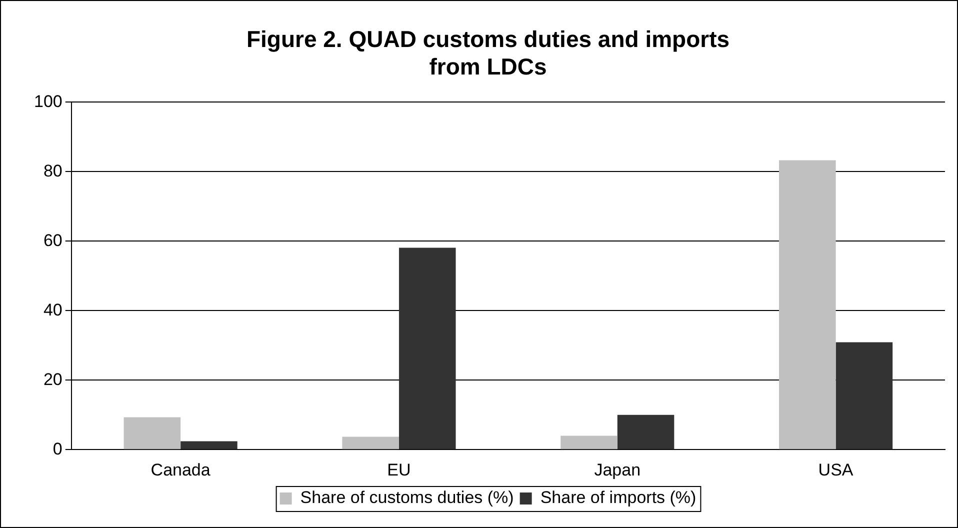 Image resolution: width=958 pixels, height=528 pixels. What do you see at coordinates (617, 470) in the screenshot?
I see `x-tick-label: Japan` at bounding box center [617, 470].